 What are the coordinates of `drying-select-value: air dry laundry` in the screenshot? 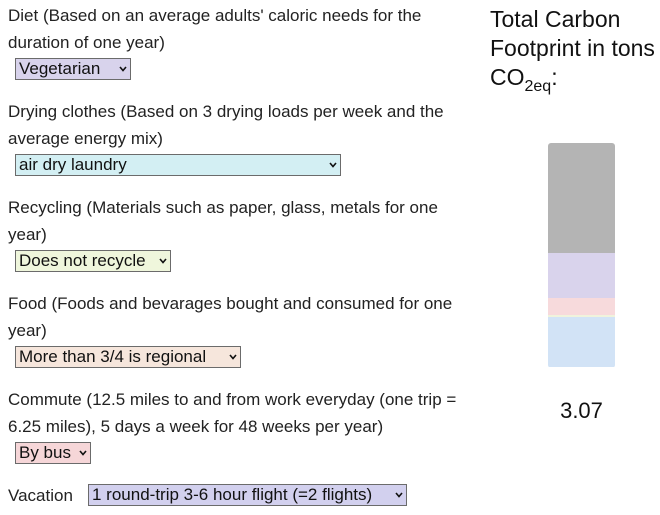 It's located at (73, 164).